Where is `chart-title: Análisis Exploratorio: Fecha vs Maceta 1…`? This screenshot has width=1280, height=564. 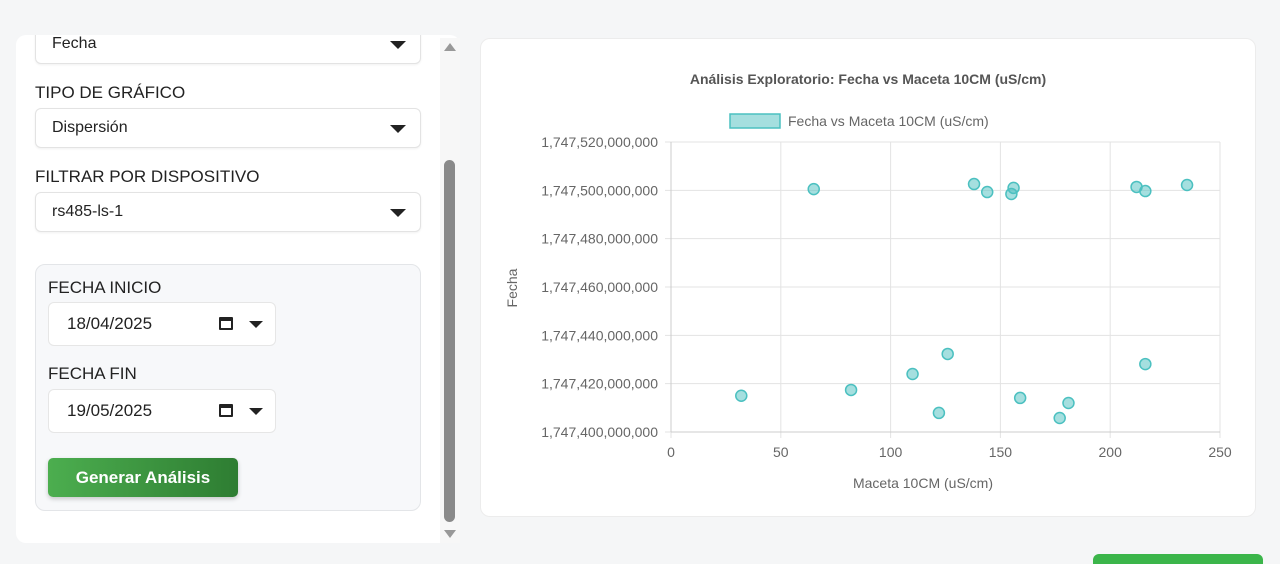
chart-title: Análisis Exploratorio: Fecha vs Maceta 1… is located at coordinates (868, 79).